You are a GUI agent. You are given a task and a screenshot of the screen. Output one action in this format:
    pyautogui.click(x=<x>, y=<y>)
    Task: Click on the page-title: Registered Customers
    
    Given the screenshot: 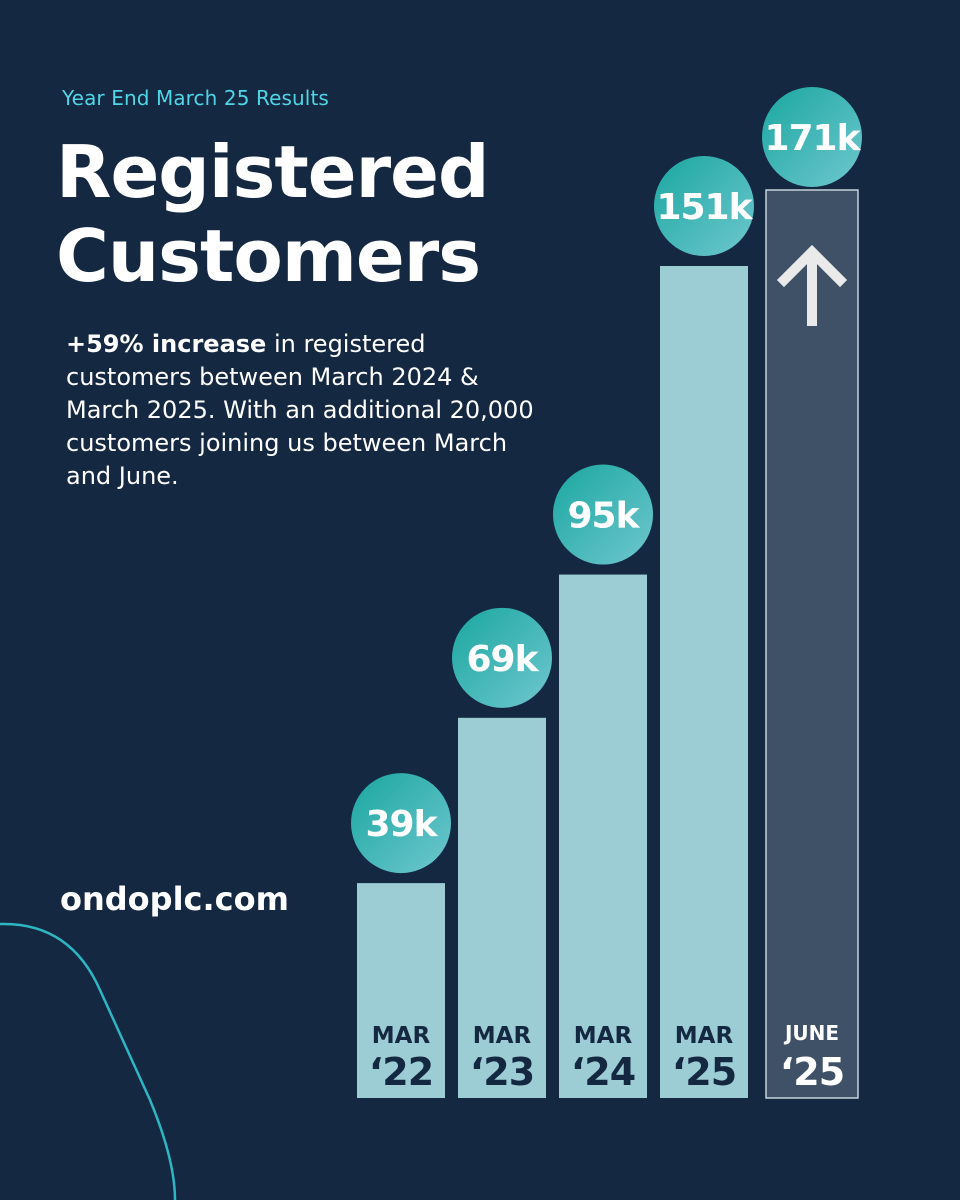 What is the action you would take?
    pyautogui.click(x=272, y=214)
    